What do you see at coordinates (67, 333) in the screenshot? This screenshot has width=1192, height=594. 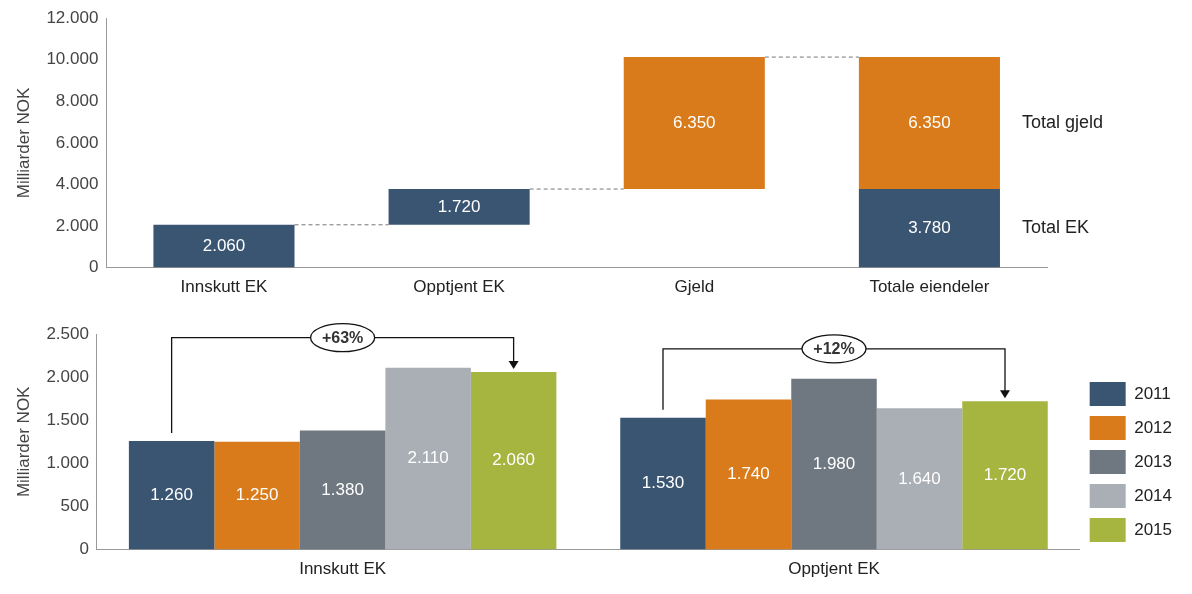 I see `y-tick-label: 2.500` at bounding box center [67, 333].